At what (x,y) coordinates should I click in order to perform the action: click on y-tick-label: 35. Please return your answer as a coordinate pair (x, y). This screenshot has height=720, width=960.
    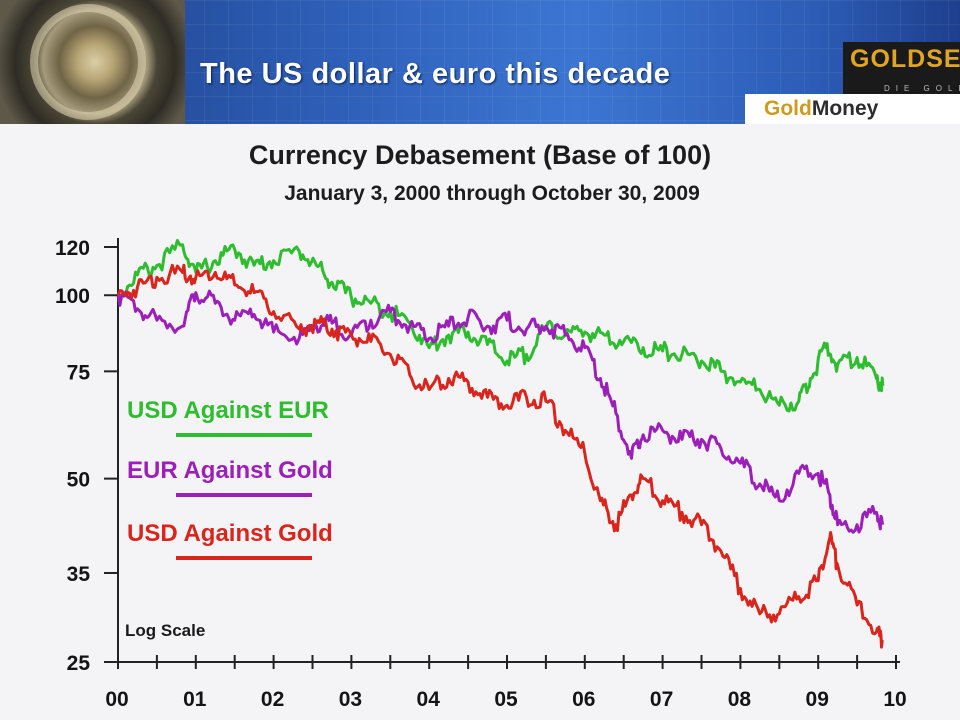
    Looking at the image, I should click on (79, 574).